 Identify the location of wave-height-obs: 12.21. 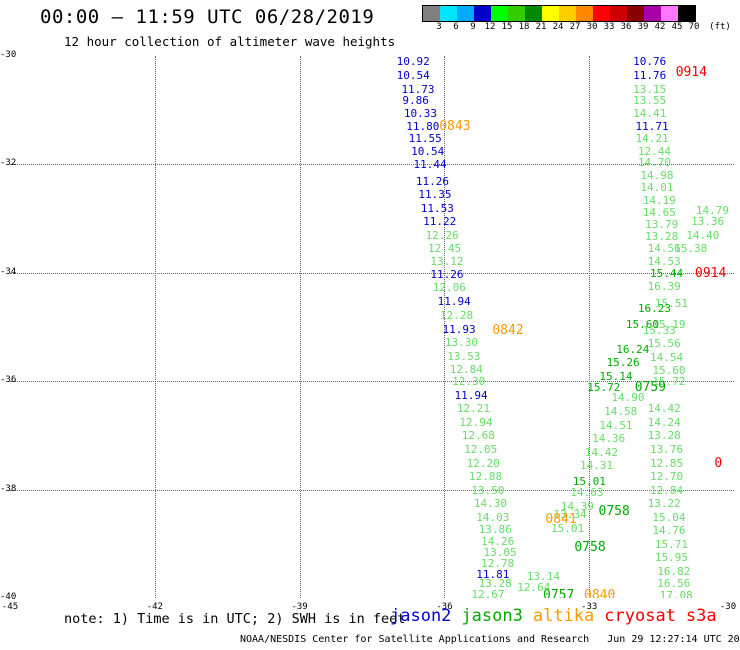
(473, 409).